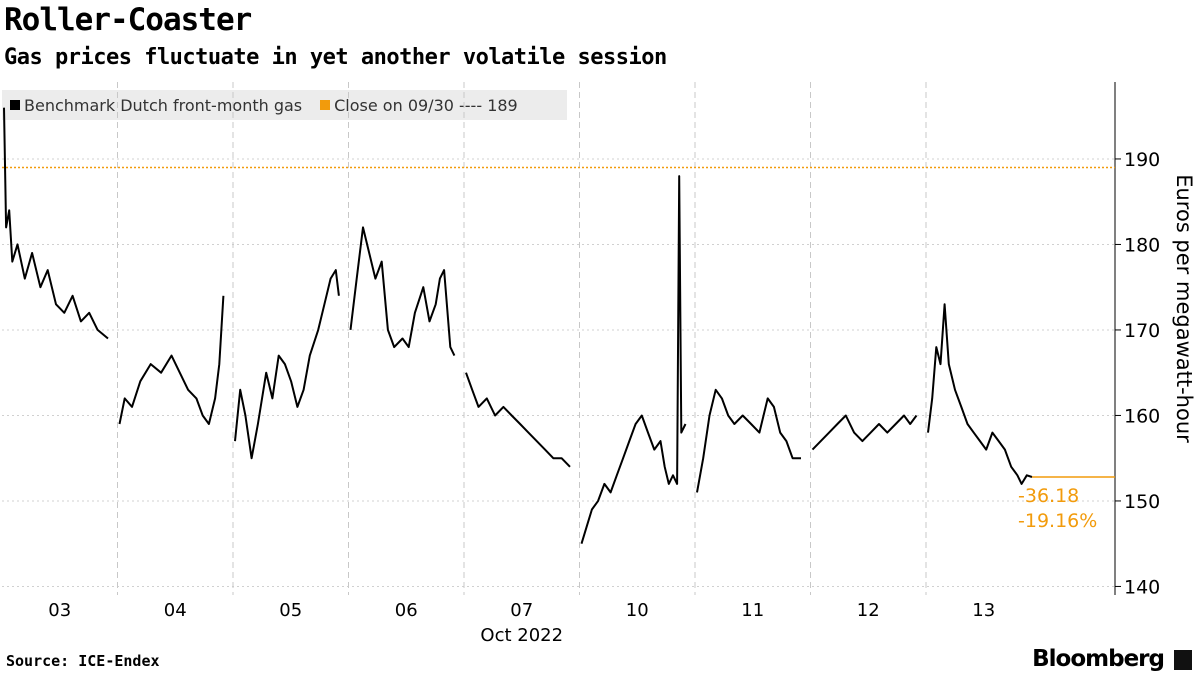 The height and width of the screenshot is (675, 1200). Describe the element at coordinates (1057, 521) in the screenshot. I see `change-pct-label: -19.16%` at that location.